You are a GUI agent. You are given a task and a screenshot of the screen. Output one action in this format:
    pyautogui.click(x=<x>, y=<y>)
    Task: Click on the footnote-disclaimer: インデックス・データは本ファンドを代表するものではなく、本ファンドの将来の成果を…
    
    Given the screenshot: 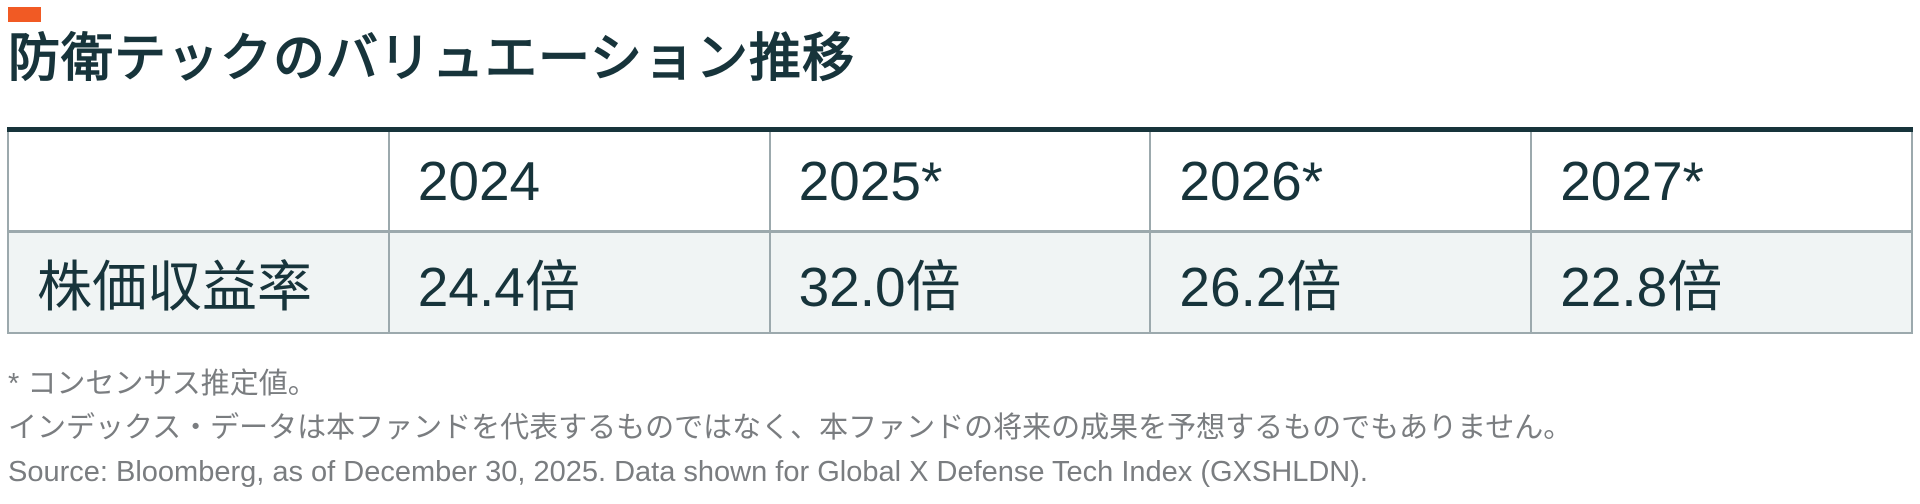 What is the action you would take?
    pyautogui.click(x=790, y=428)
    